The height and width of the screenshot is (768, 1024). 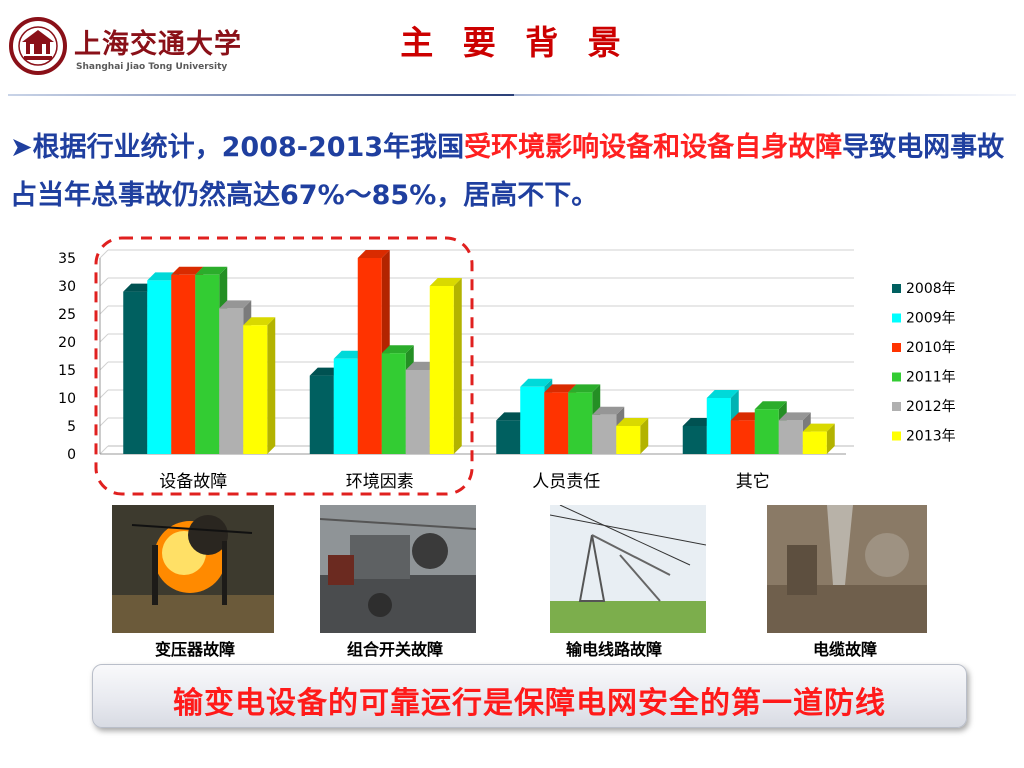 I want to click on photo-transformer-fault, so click(x=193, y=569).